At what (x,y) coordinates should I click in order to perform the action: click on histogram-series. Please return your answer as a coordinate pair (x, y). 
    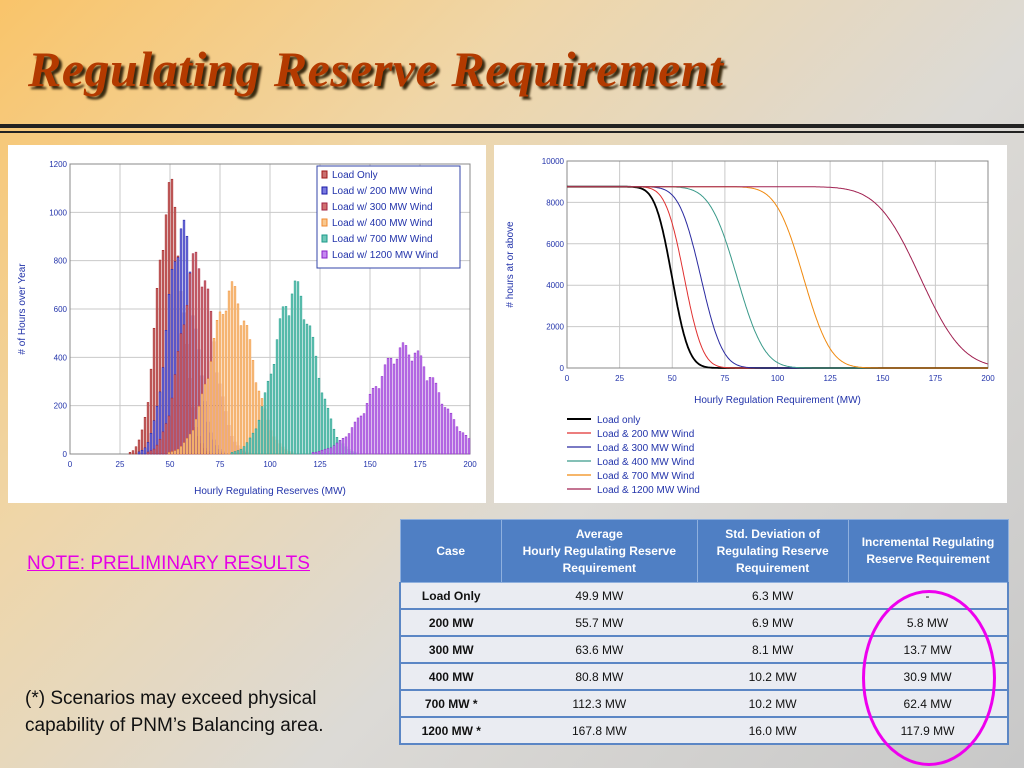
    Looking at the image, I should click on (293, 367).